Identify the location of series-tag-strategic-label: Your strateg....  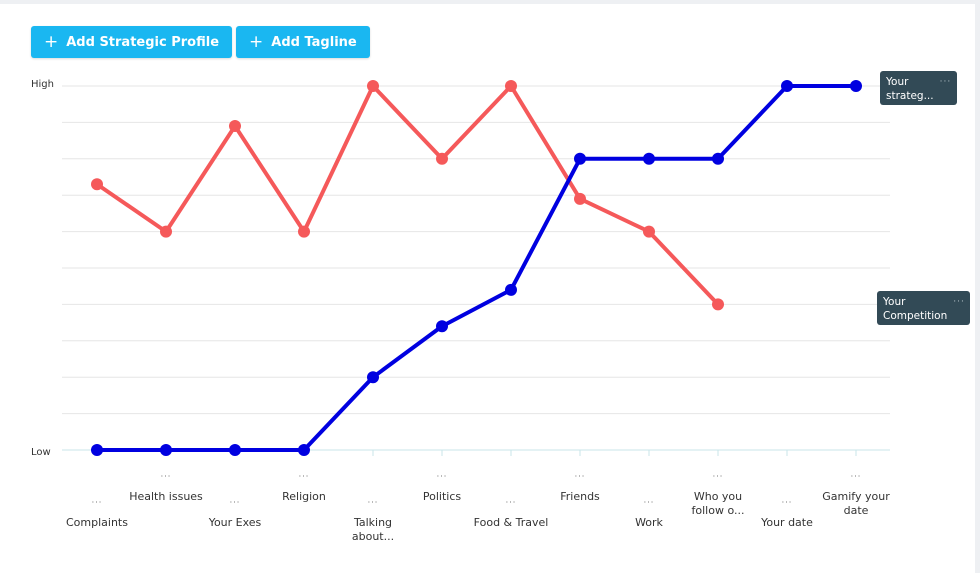
(910, 89).